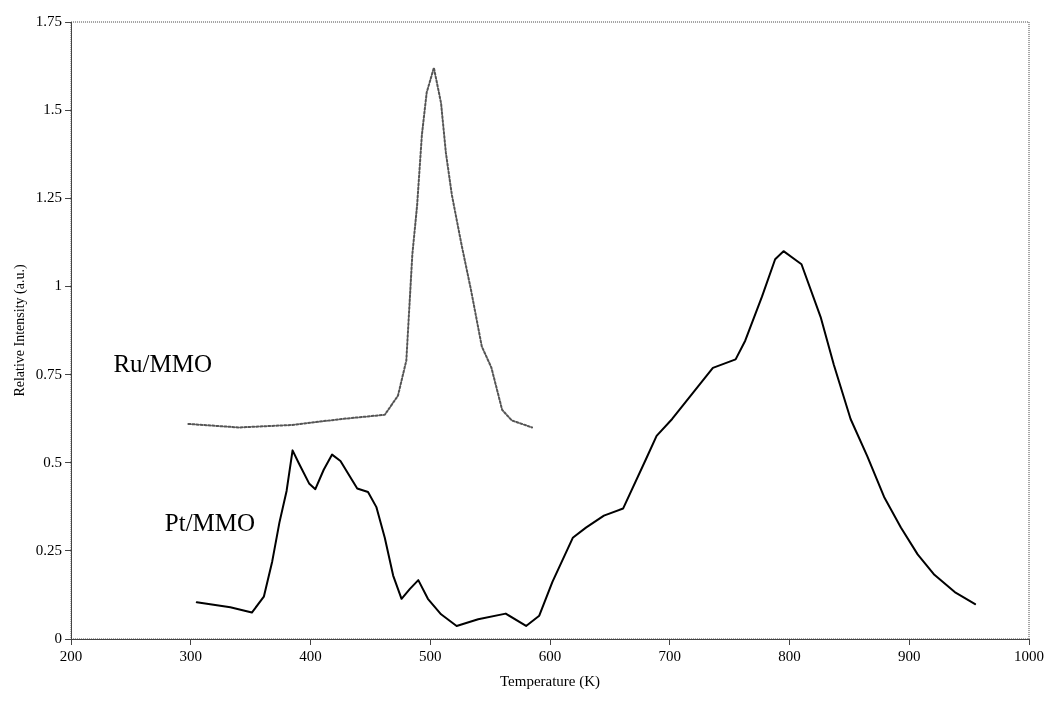  What do you see at coordinates (49, 549) in the screenshot?
I see `y-tick-label: 0.25` at bounding box center [49, 549].